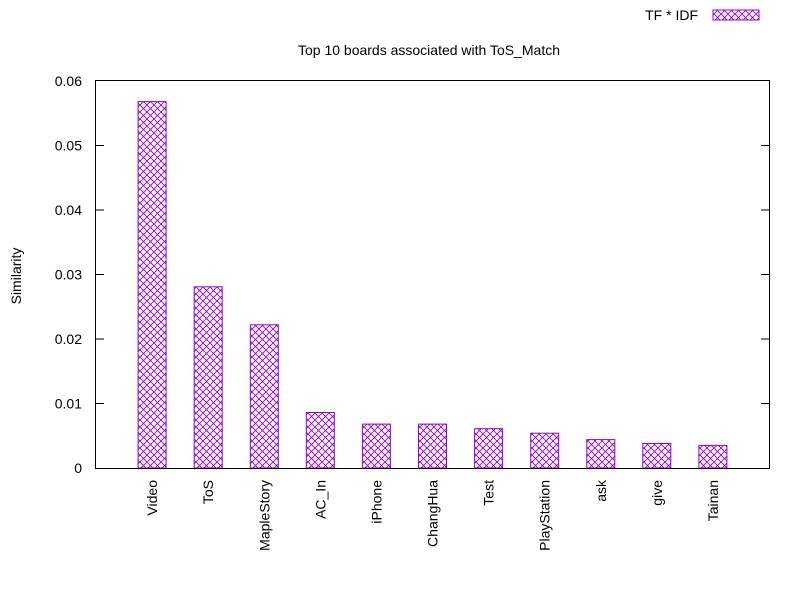  Describe the element at coordinates (376, 446) in the screenshot. I see `bar-iphone` at that location.